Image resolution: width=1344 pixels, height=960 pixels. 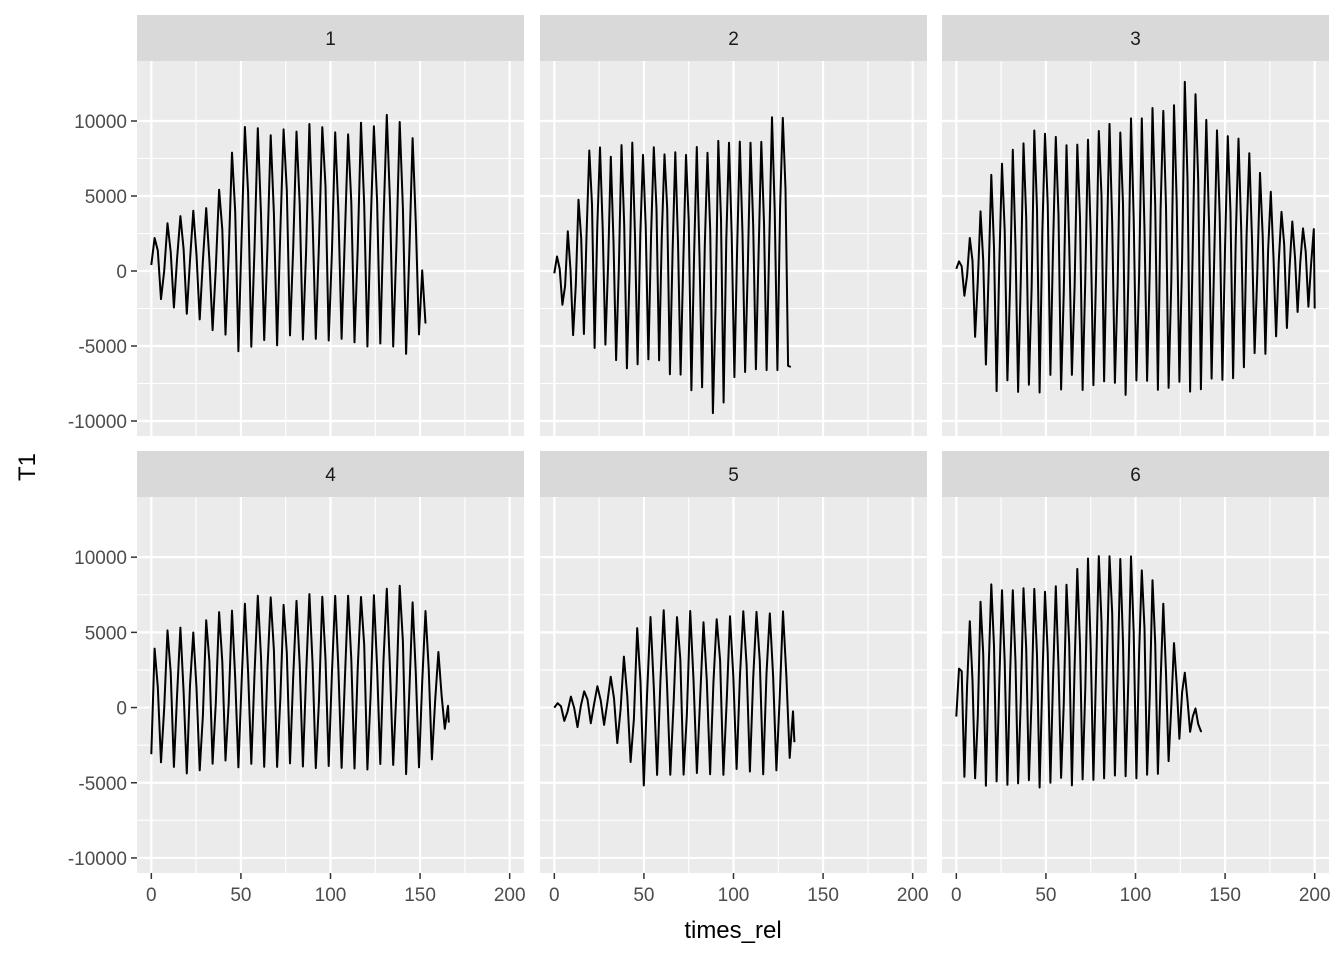 I want to click on facet-strip-label-1: 1, so click(x=330, y=39).